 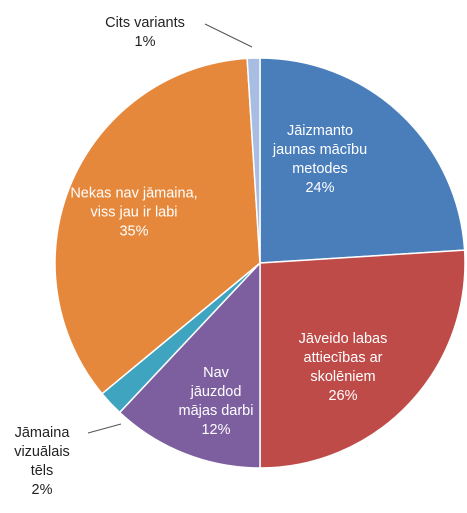 What do you see at coordinates (42, 490) in the screenshot?
I see `value-label: 2%` at bounding box center [42, 490].